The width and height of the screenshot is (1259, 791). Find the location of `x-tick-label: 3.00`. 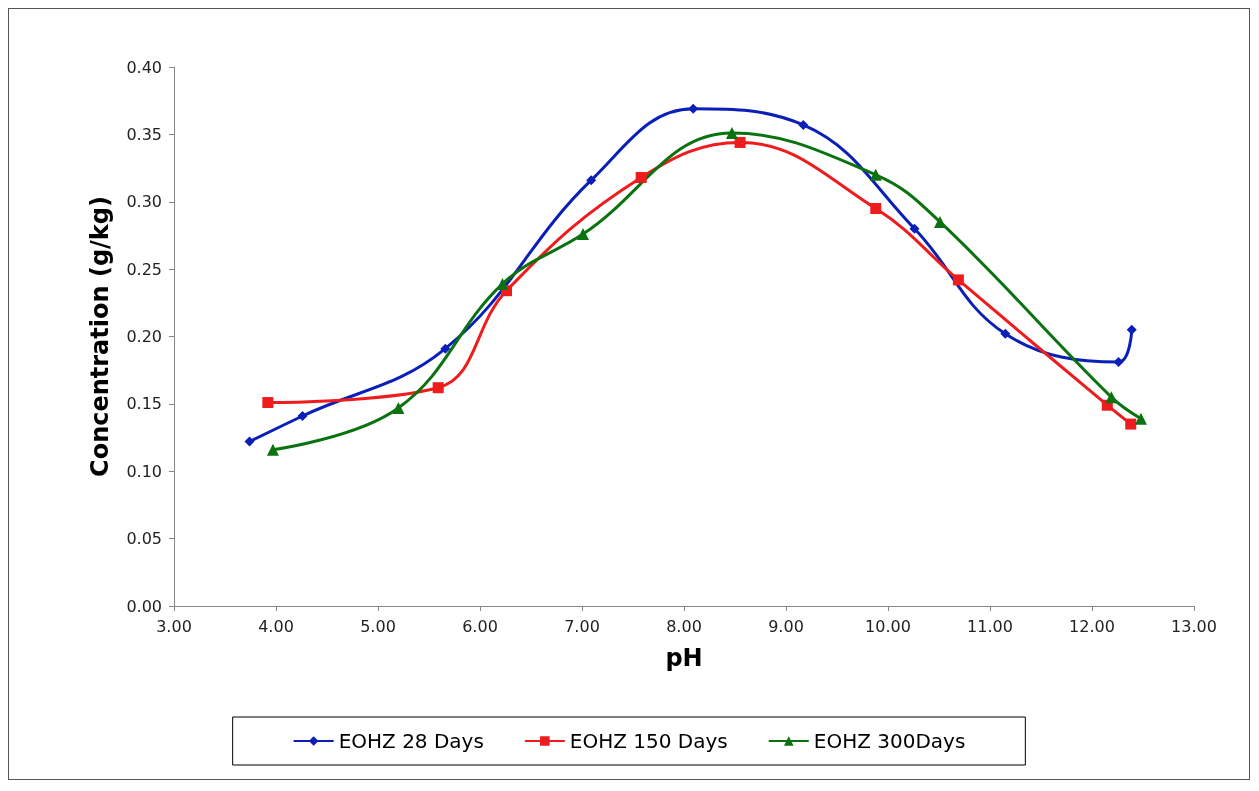

x-tick-label: 3.00 is located at coordinates (174, 626).